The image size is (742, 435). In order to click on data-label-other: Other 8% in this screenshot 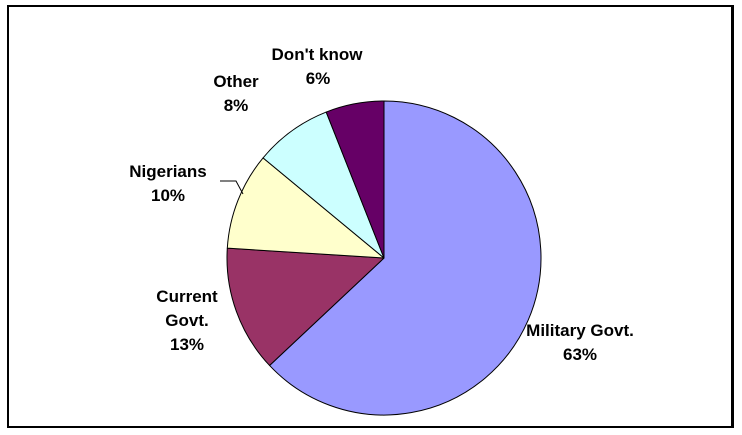, I will do `click(236, 93)`.